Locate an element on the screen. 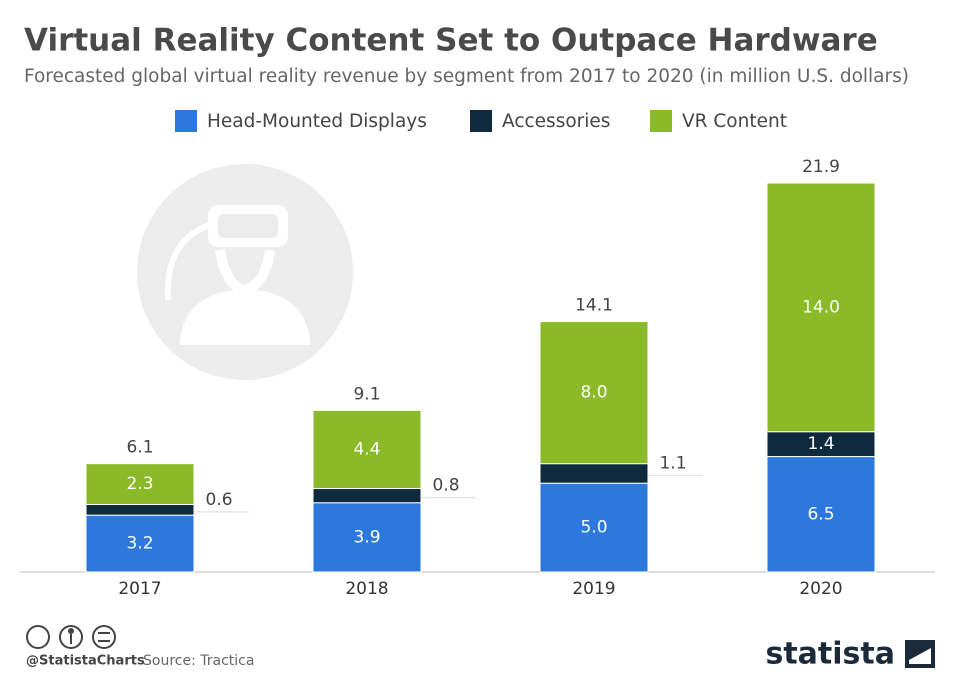 This screenshot has height=684, width=960. data-label: 1.4 is located at coordinates (820, 444).